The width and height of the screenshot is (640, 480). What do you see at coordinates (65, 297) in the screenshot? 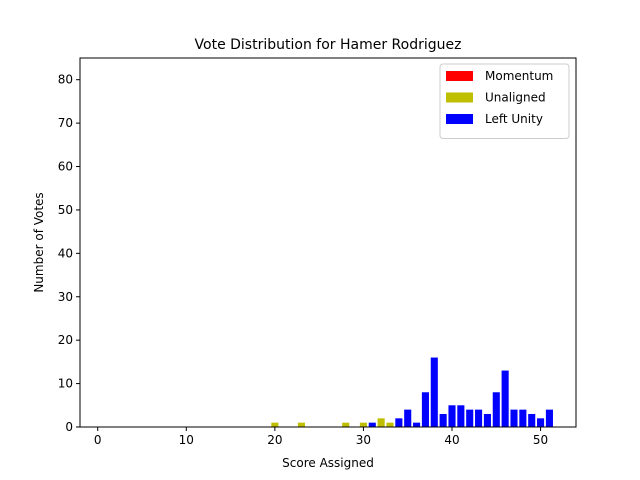
I see `y-tick-label: 30` at bounding box center [65, 297].